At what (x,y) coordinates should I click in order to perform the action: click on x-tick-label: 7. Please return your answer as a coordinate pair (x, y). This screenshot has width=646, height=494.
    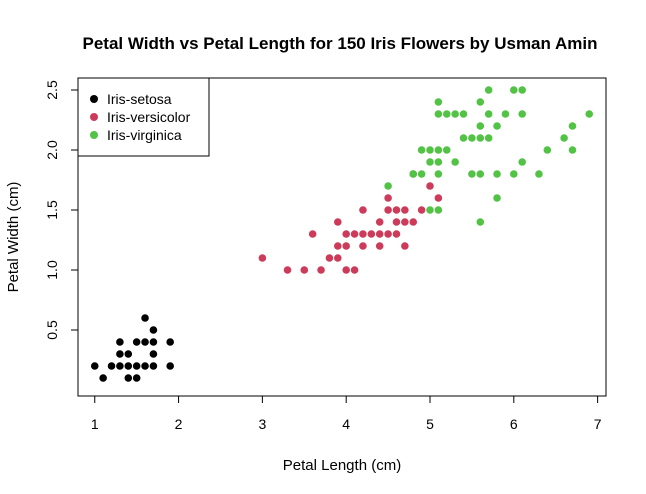
    Looking at the image, I should click on (598, 424).